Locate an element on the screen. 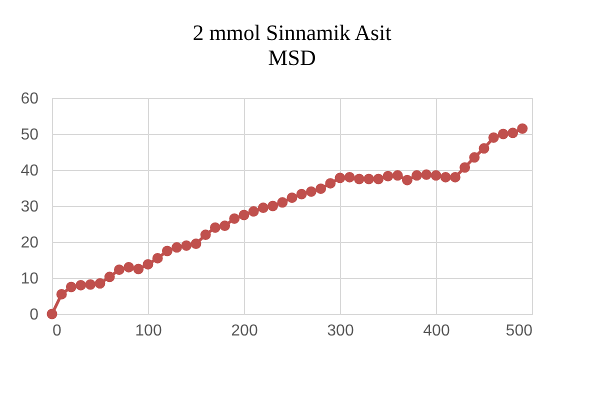 The image size is (591, 400). x-tick-label: 100 is located at coordinates (148, 331).